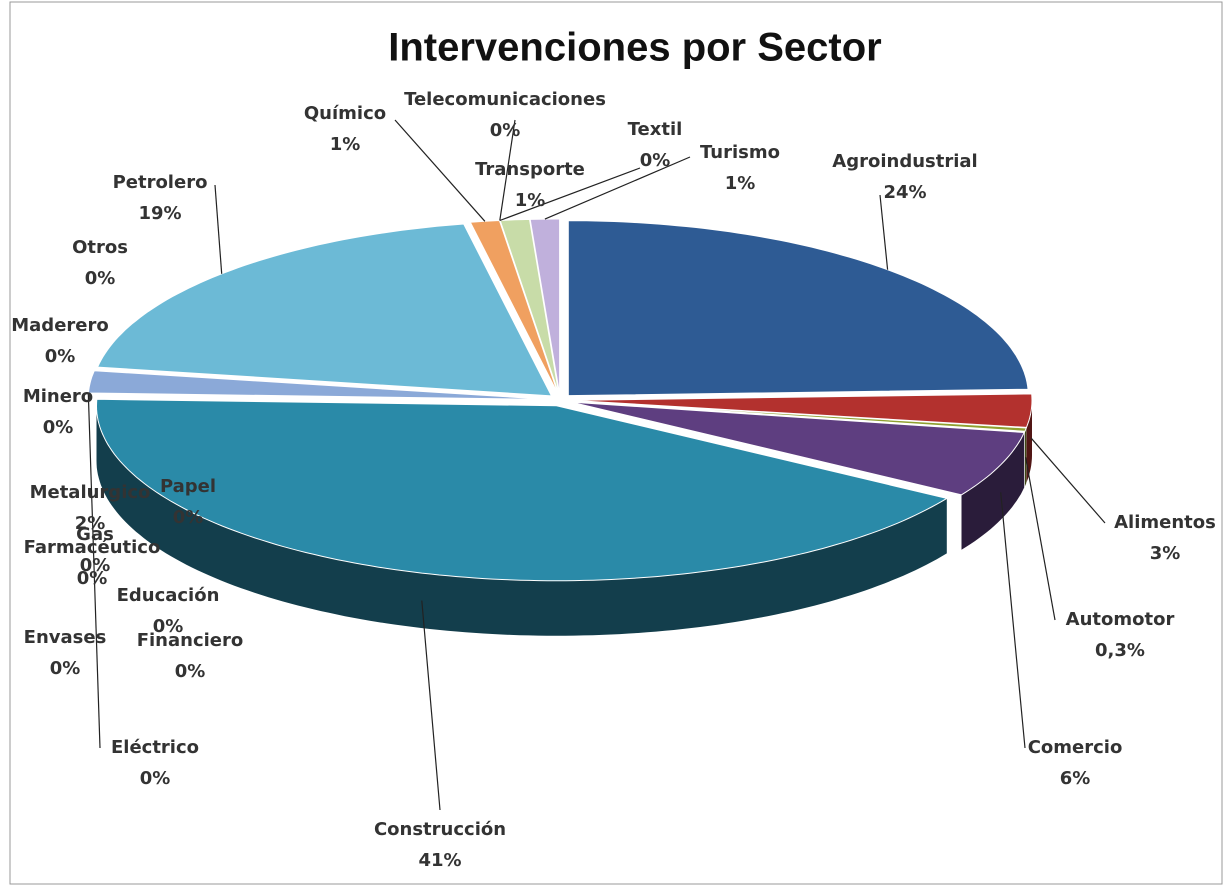 The image size is (1232, 886). What do you see at coordinates (1120, 619) in the screenshot?
I see `category-label: Automotor` at bounding box center [1120, 619].